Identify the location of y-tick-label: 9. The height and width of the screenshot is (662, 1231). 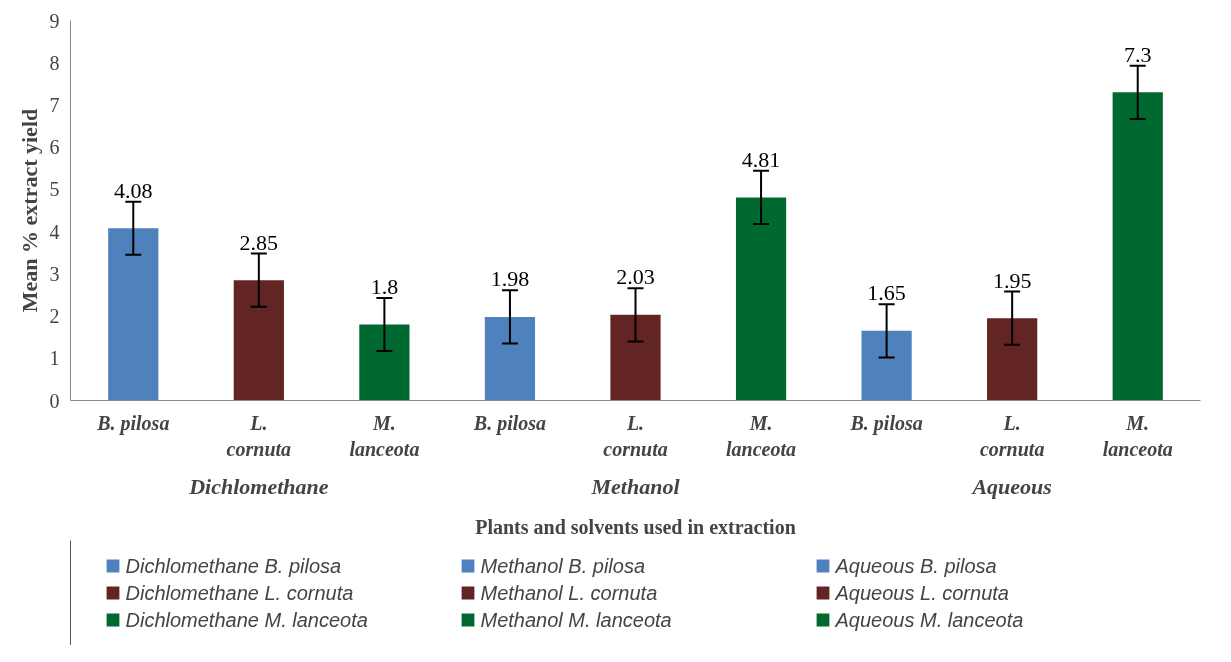
(54, 20).